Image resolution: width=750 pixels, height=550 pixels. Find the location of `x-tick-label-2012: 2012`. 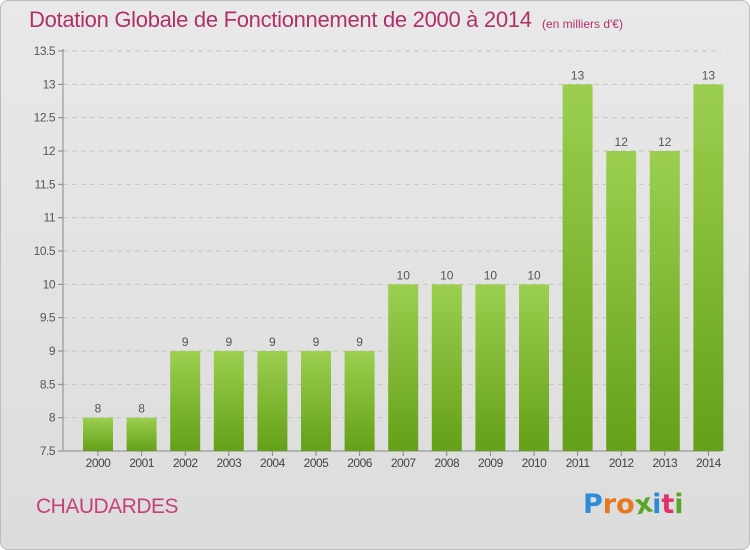

x-tick-label-2012: 2012 is located at coordinates (622, 463).